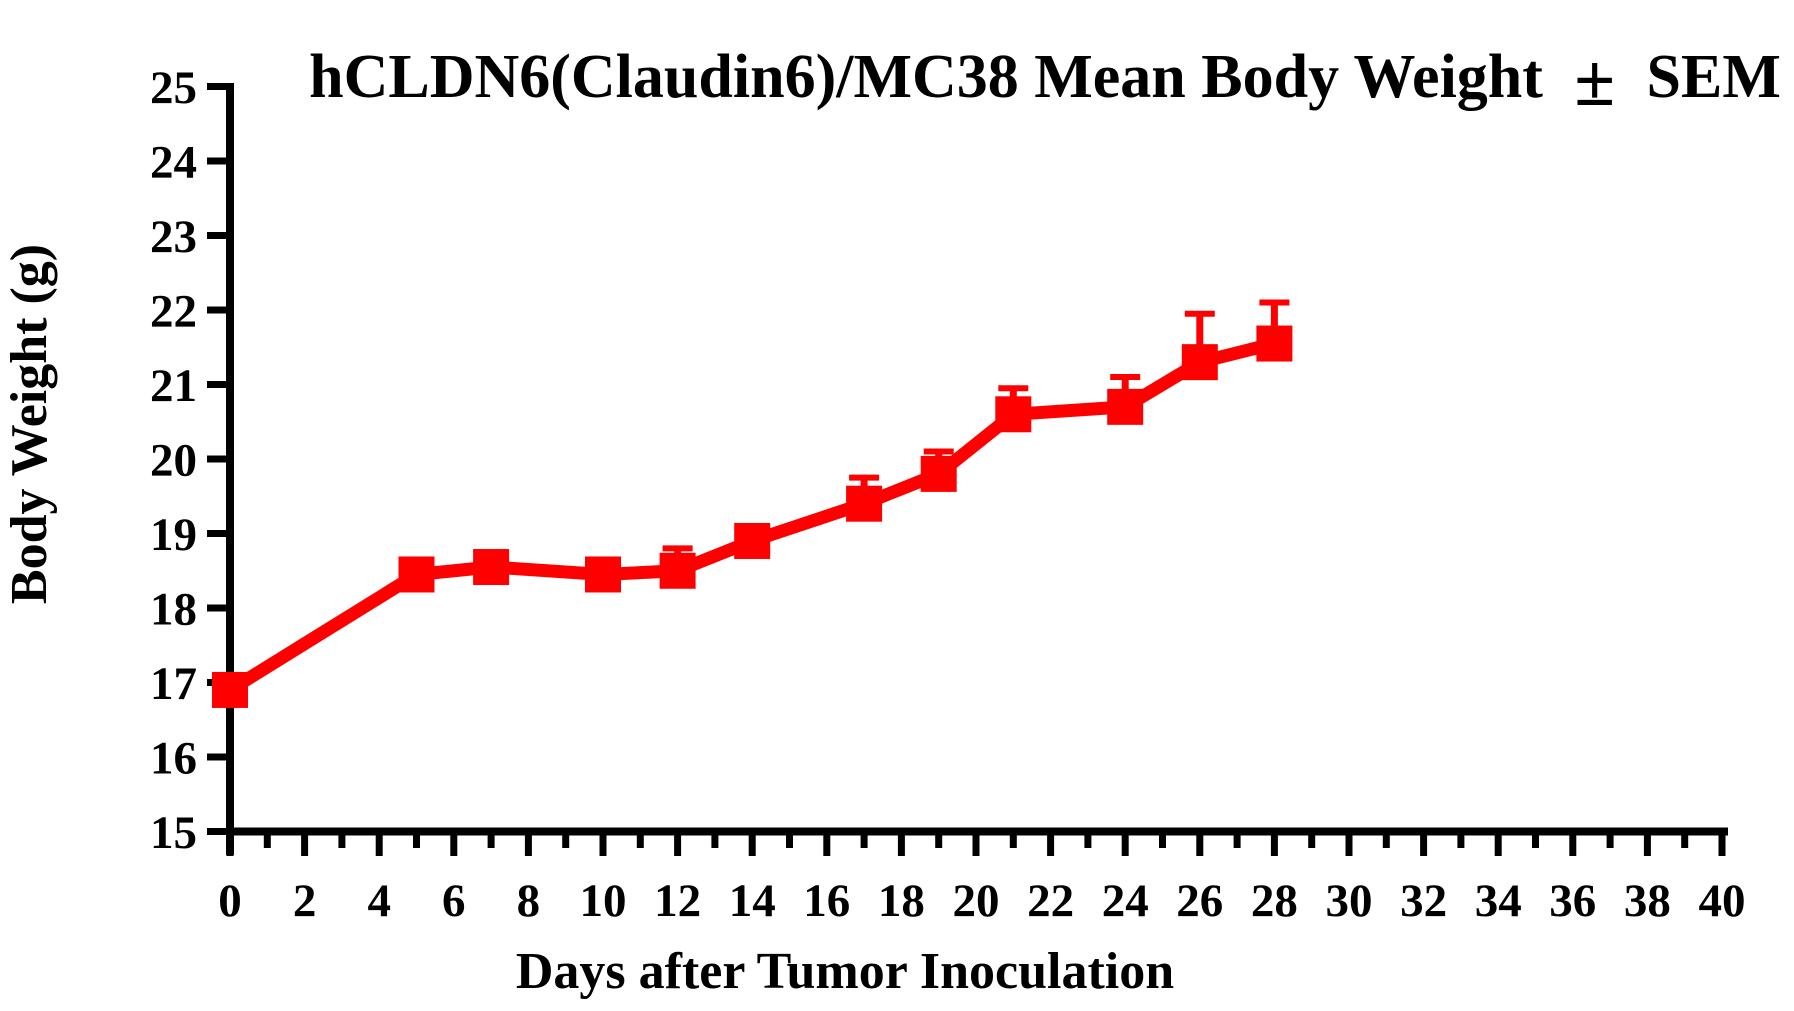  I want to click on y-tick-label: 19, so click(173, 535).